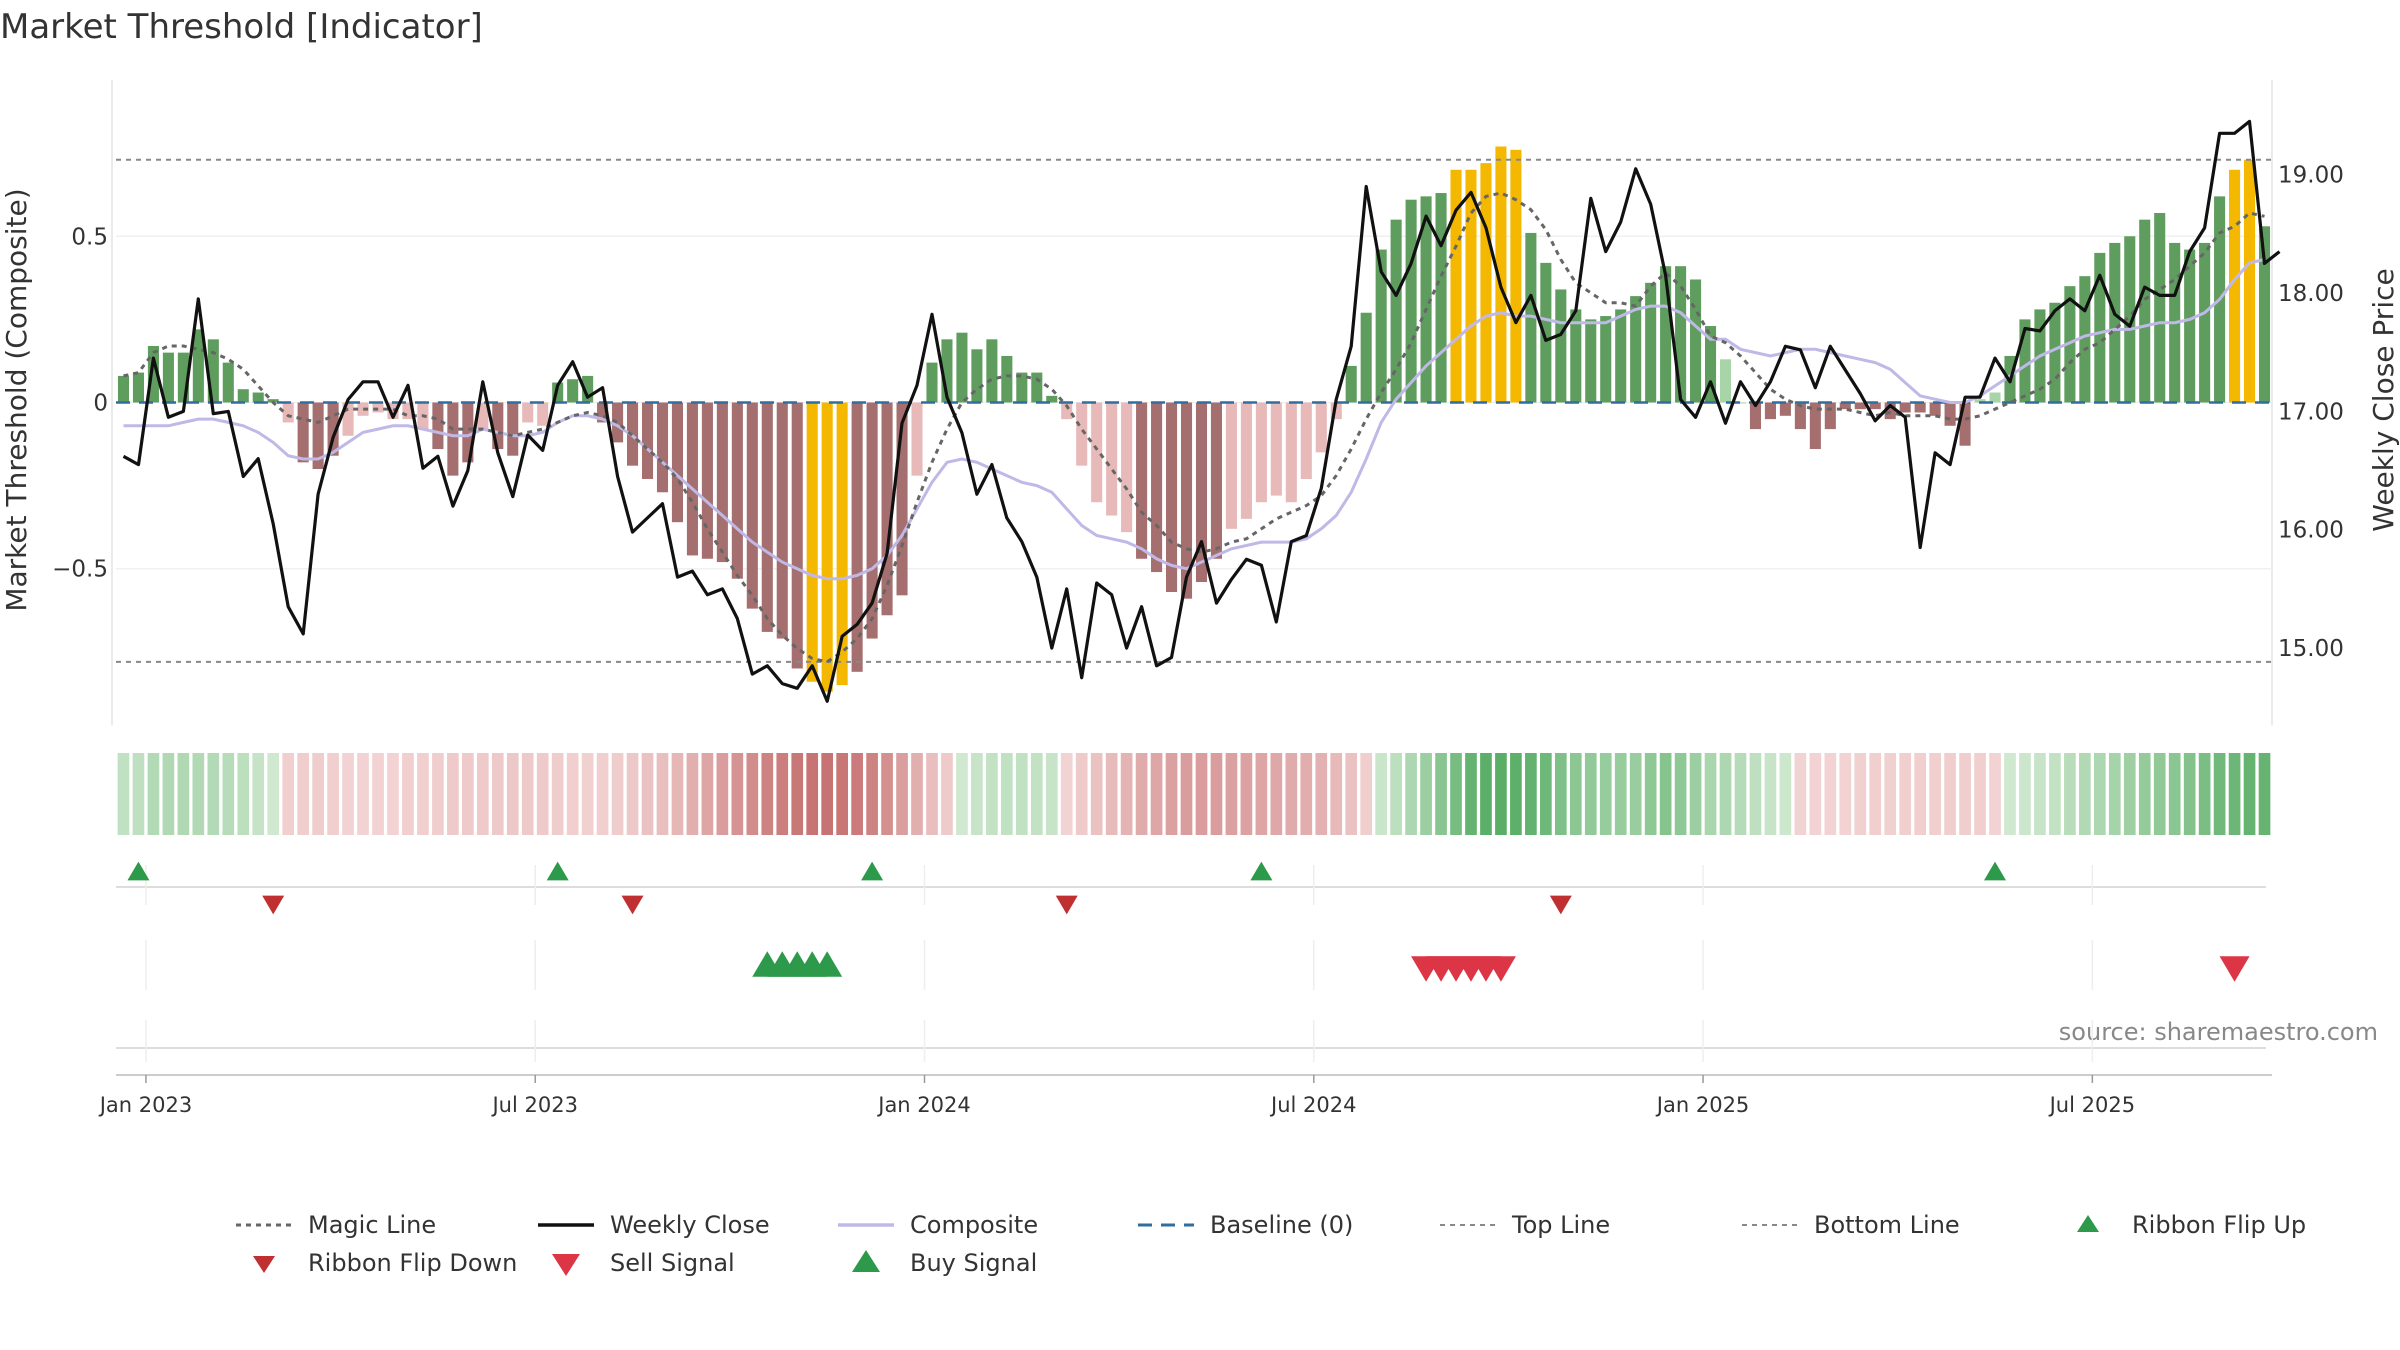 This screenshot has width=2400, height=1350. What do you see at coordinates (412, 1263) in the screenshot?
I see `legend-label: Ribbon Flip Down` at bounding box center [412, 1263].